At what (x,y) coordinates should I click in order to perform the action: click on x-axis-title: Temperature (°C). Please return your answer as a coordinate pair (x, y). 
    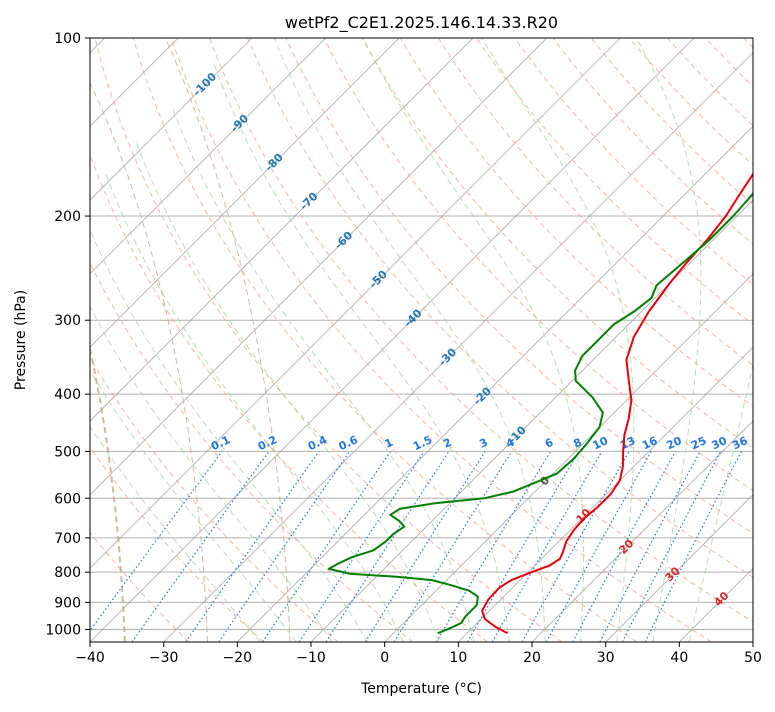
    Looking at the image, I should click on (421, 689).